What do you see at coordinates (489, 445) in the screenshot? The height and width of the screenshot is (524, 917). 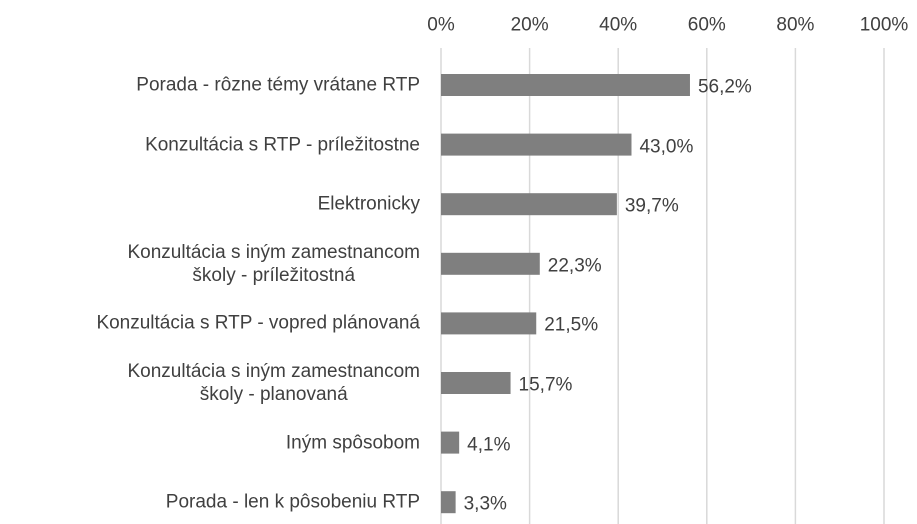 I see `data-label: 4,1%` at bounding box center [489, 445].